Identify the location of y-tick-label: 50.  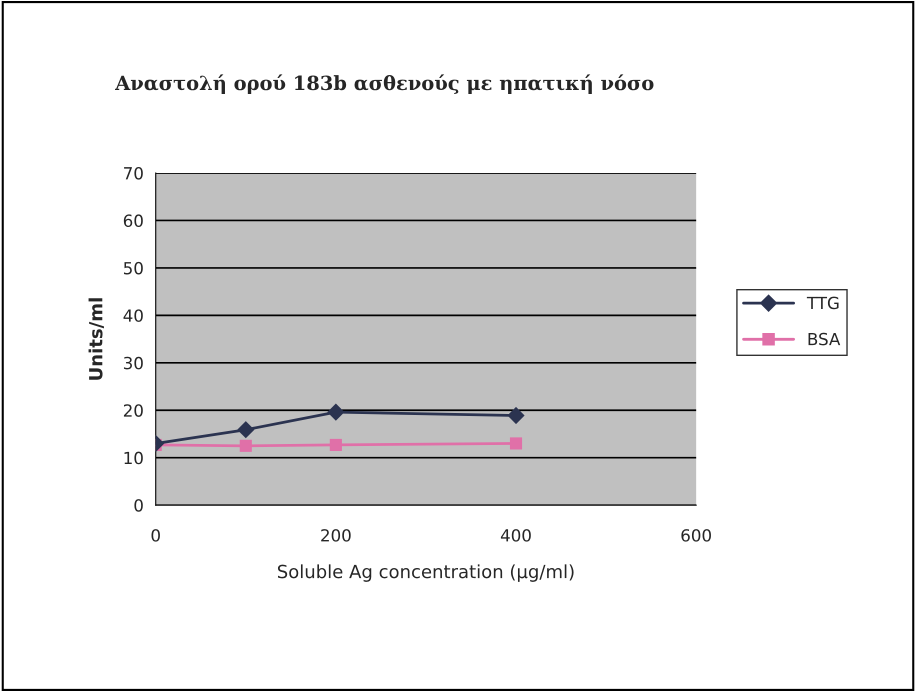
(133, 268).